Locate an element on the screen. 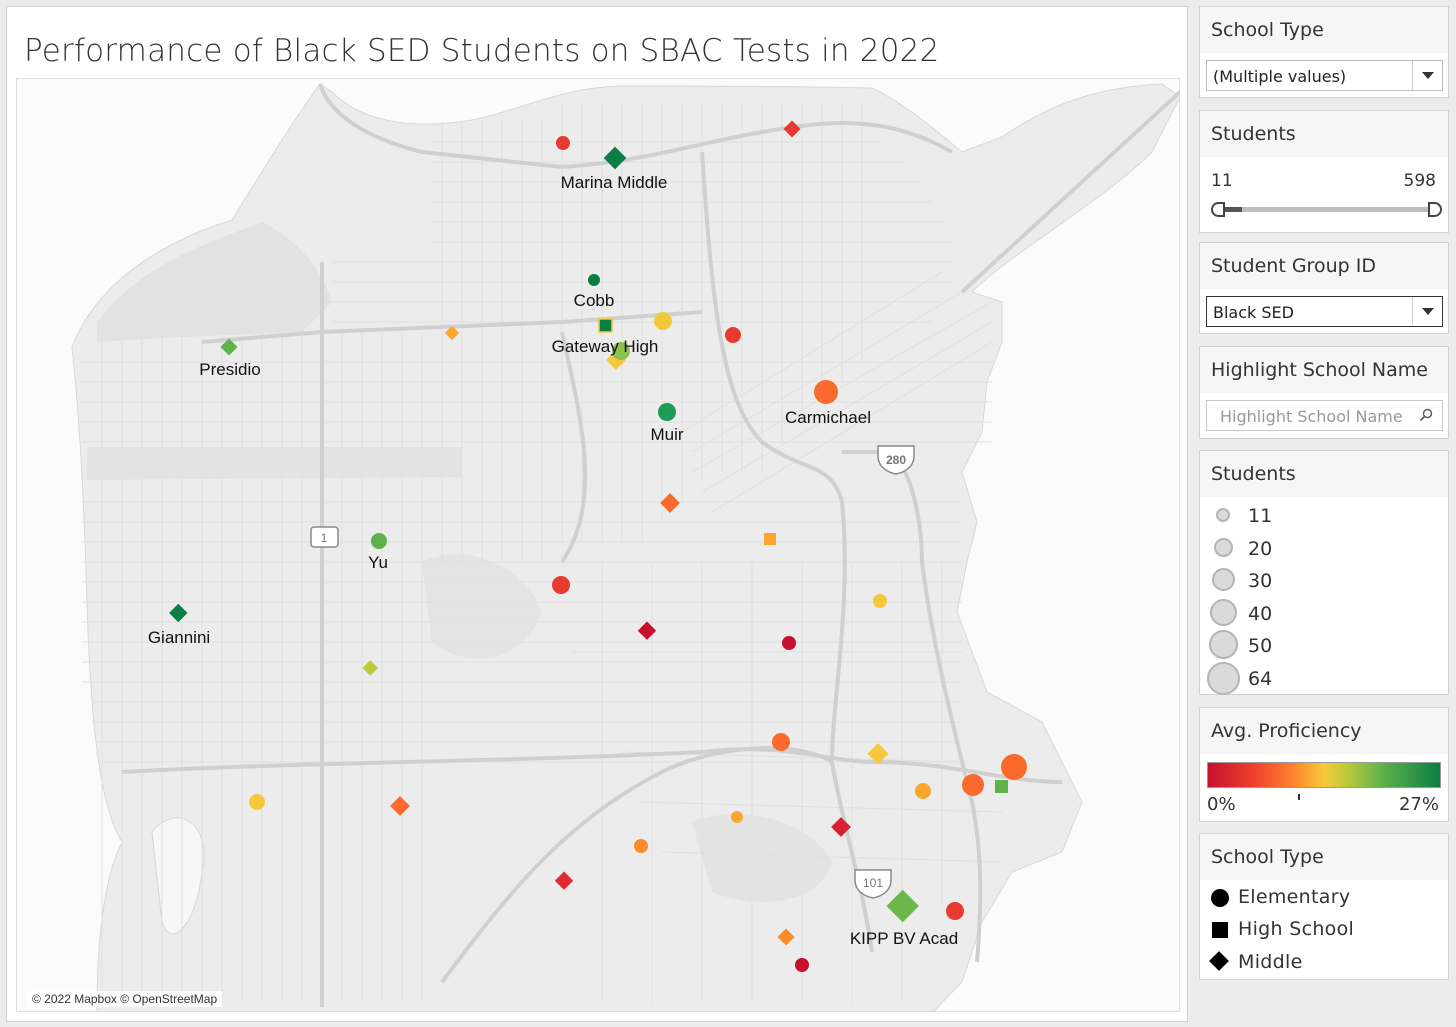 This screenshot has width=1456, height=1027. school-label: KIPP BV Acad is located at coordinates (904, 938).